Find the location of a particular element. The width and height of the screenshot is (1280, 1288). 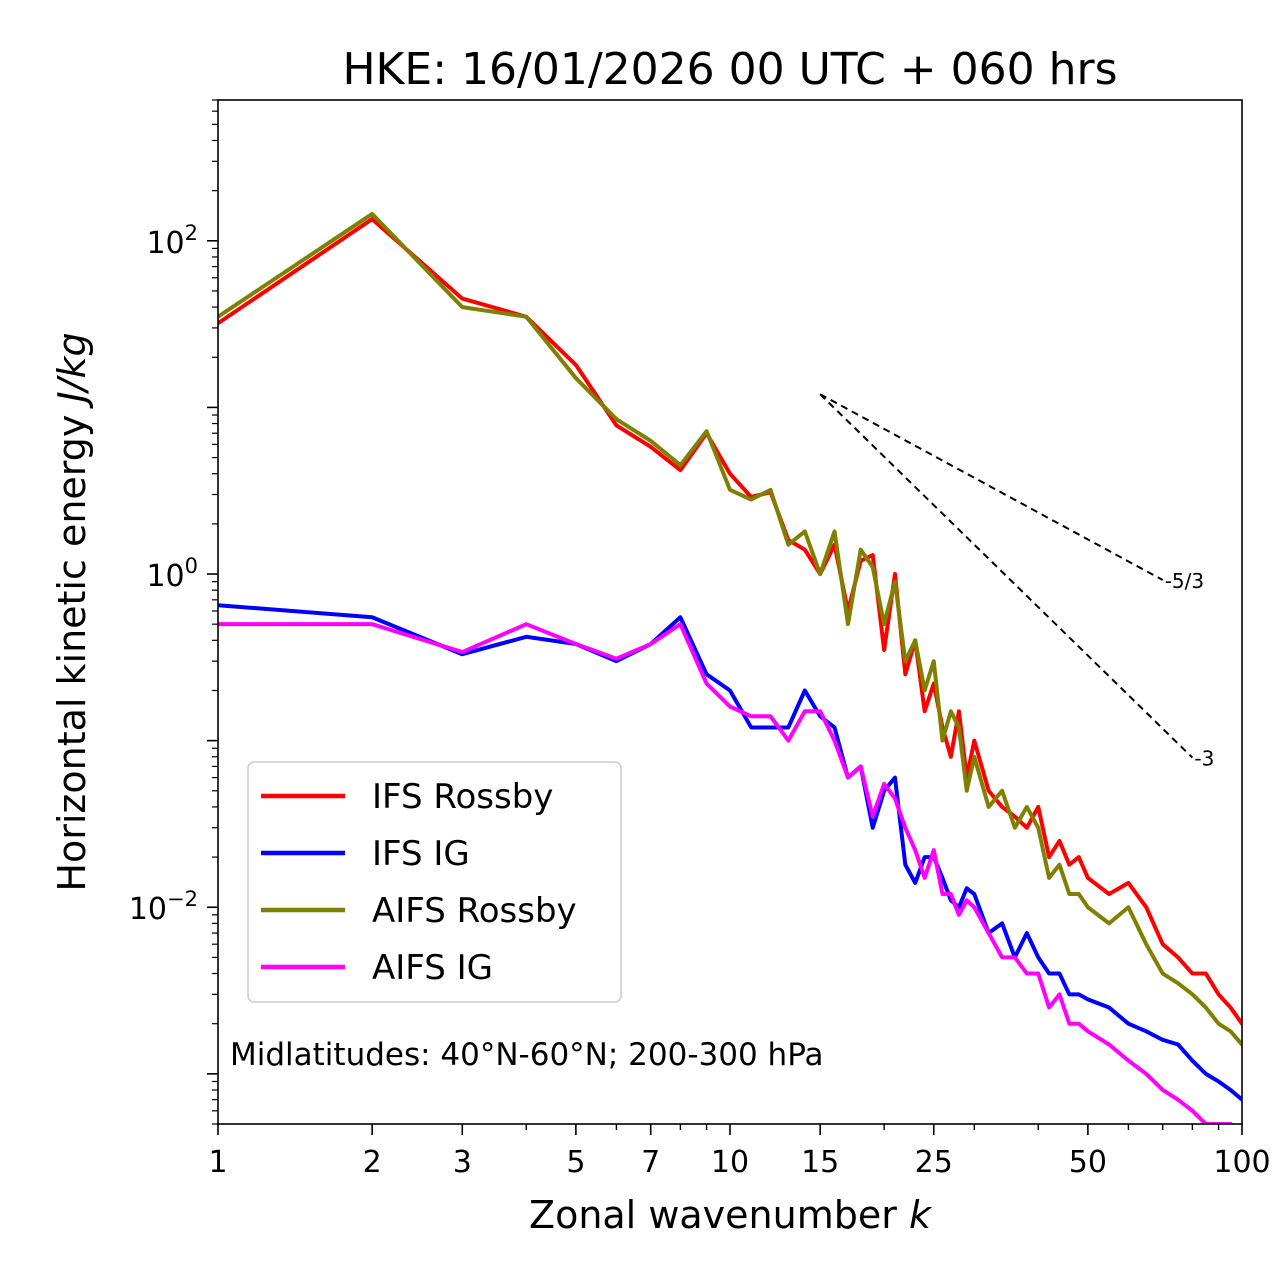

y-axis-unit: J/kg is located at coordinates (72, 370).